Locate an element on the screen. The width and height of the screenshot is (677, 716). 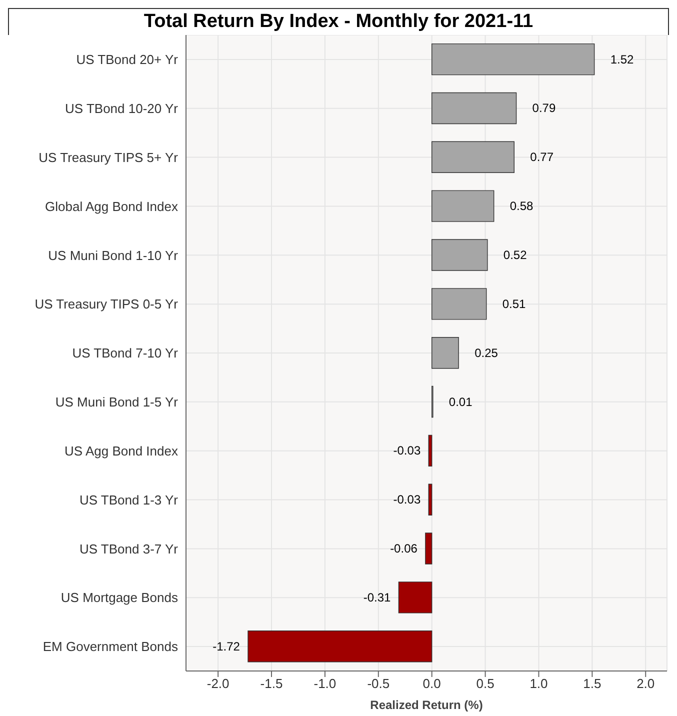
x-tick-label: -0.5 is located at coordinates (378, 684).